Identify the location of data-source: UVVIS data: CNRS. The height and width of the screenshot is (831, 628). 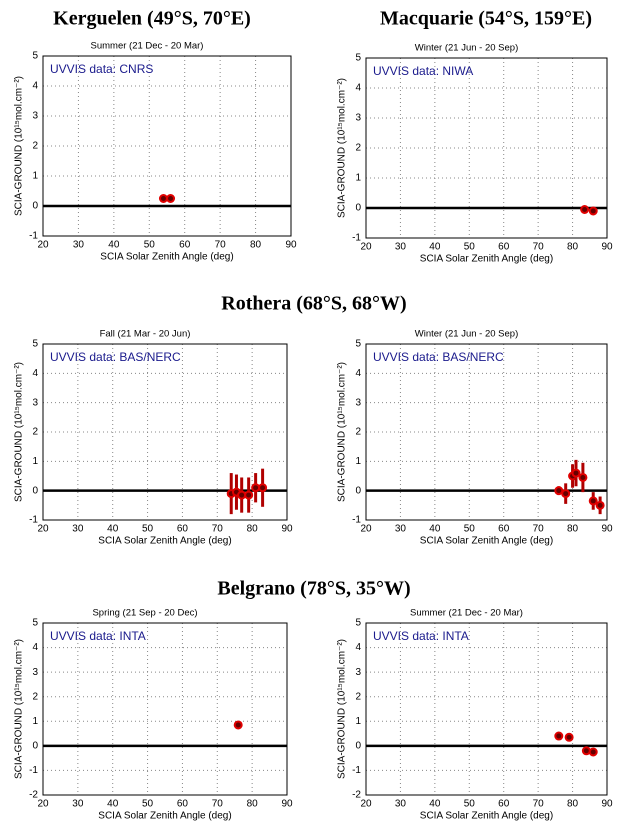
(101, 69).